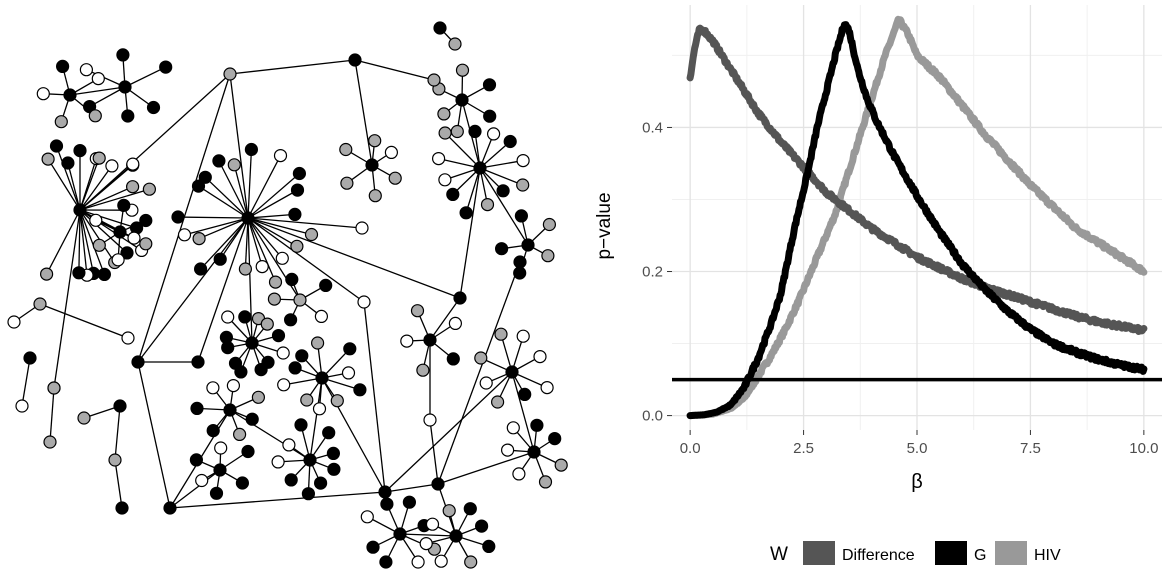  What do you see at coordinates (915, 553) in the screenshot?
I see `legend: W Difference G HIV` at bounding box center [915, 553].